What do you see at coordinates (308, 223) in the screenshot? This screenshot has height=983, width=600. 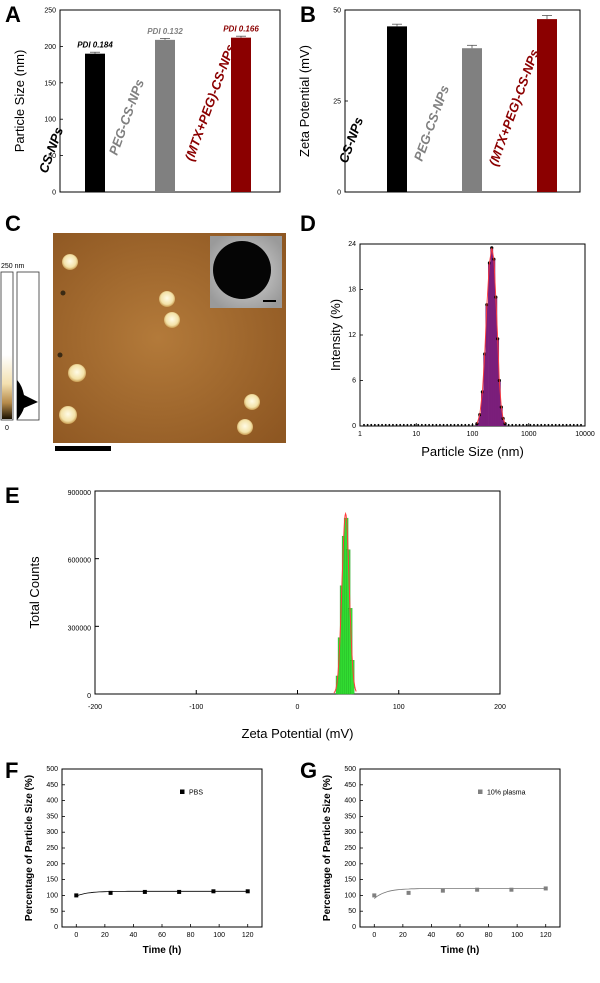 I see `panel-label-d: D` at bounding box center [308, 223].